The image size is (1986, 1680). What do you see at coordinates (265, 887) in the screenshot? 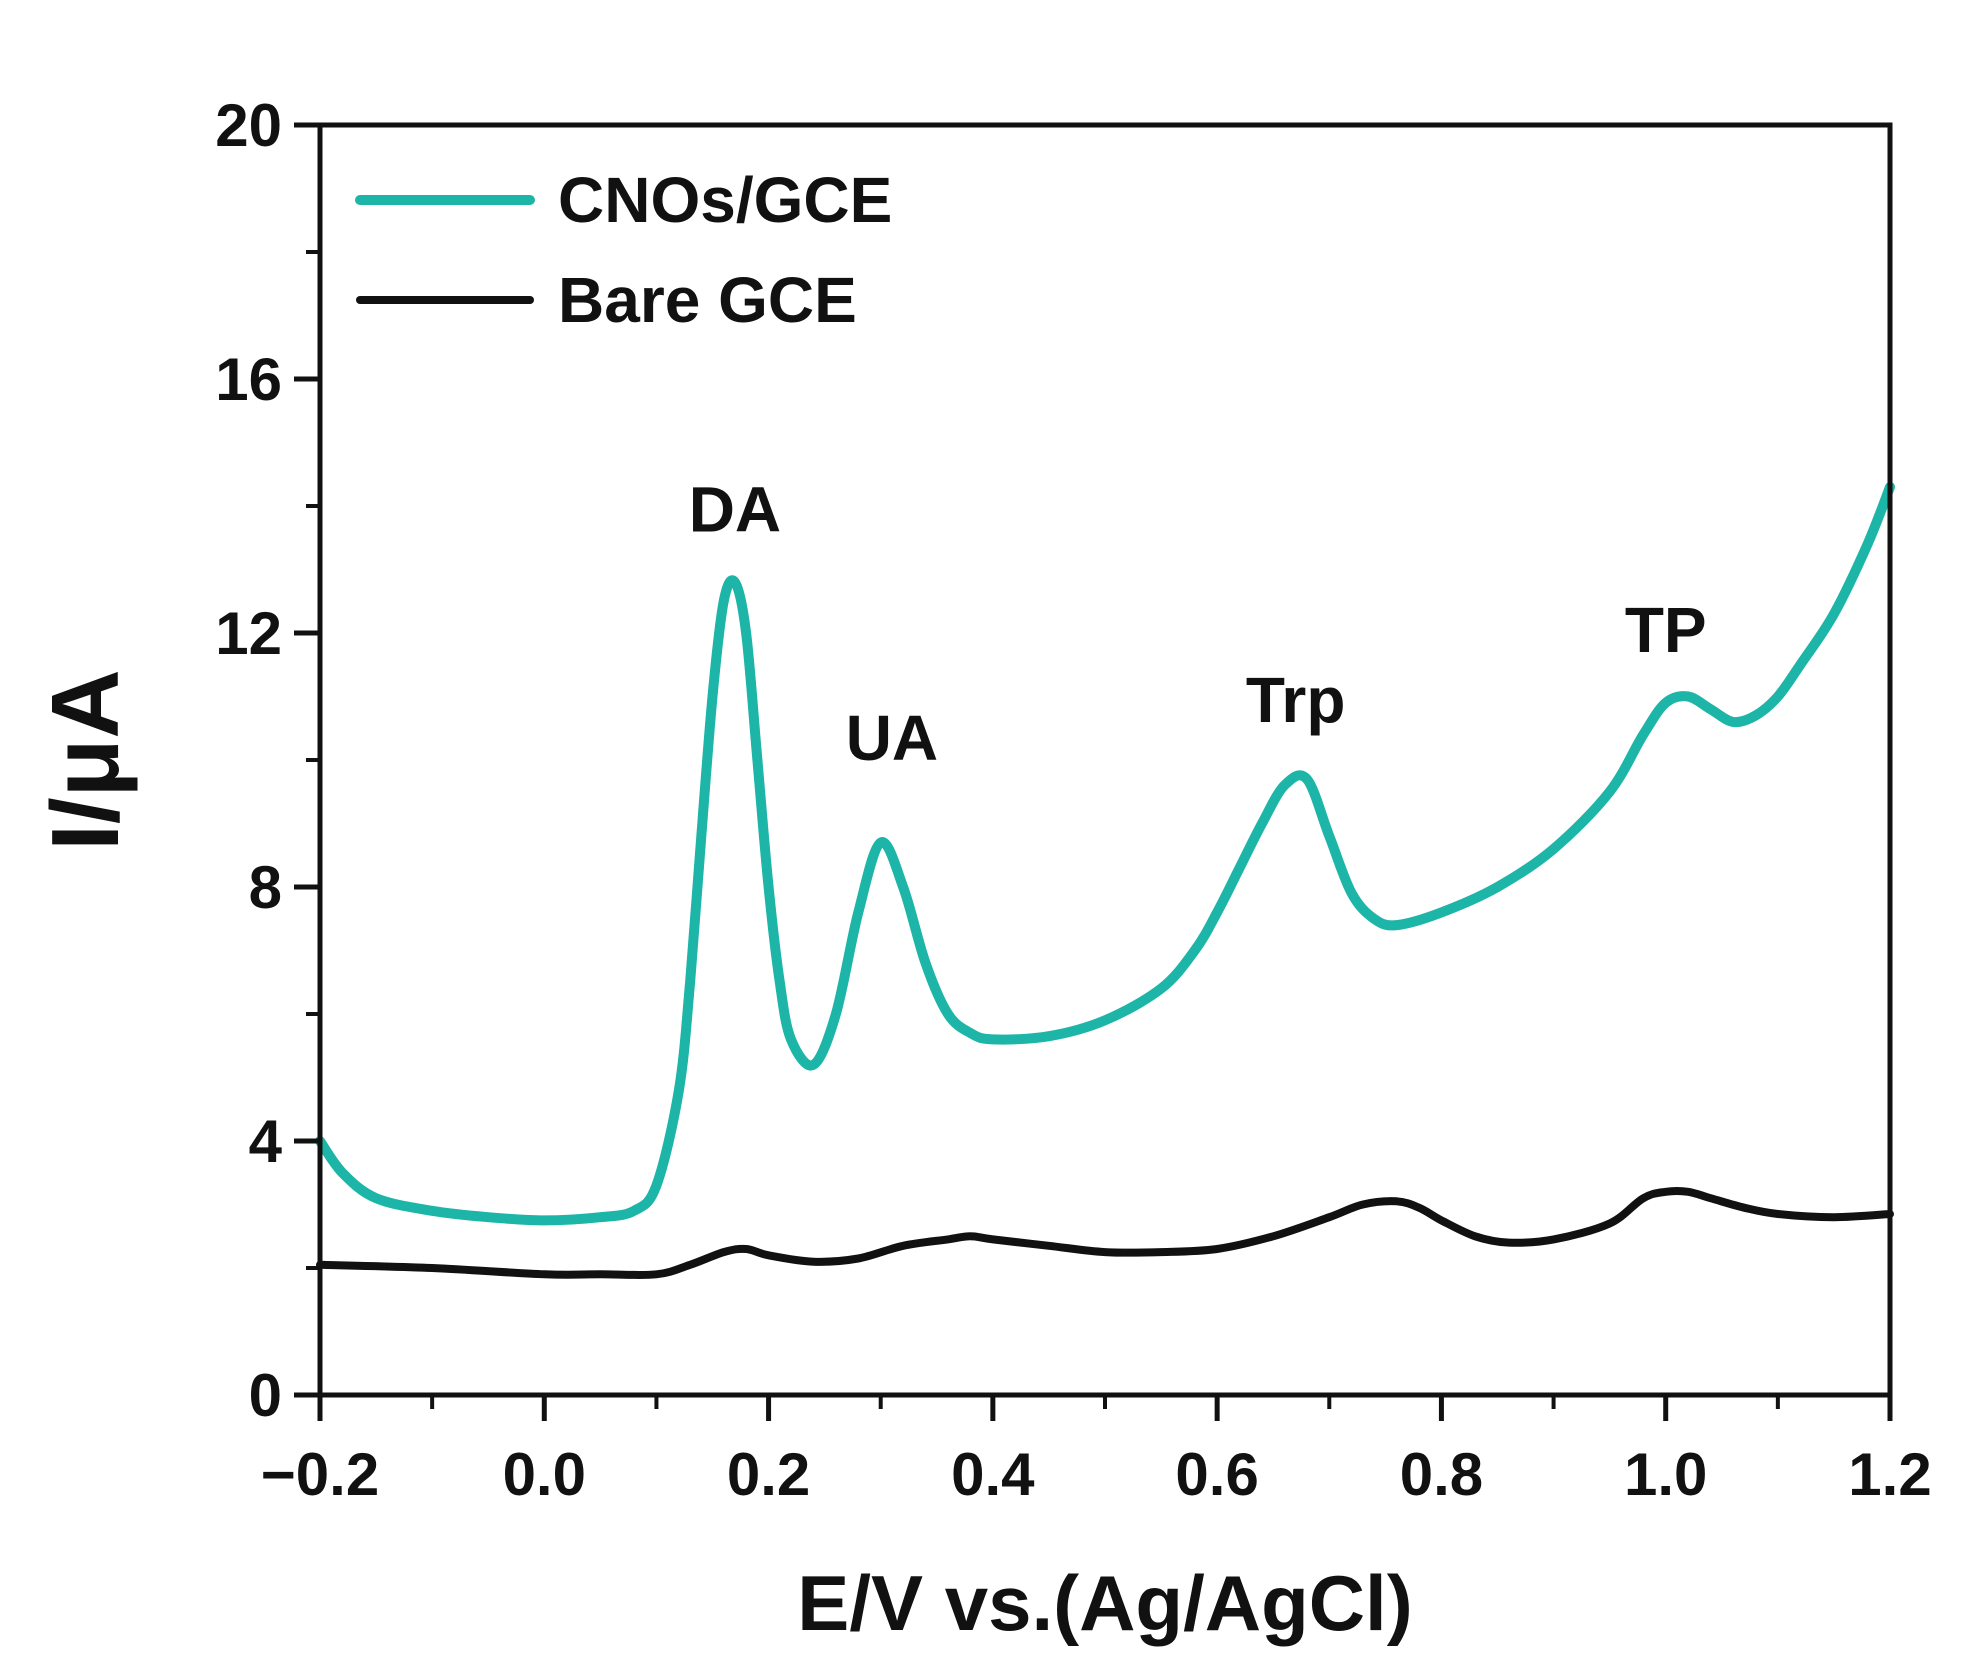
I see `y-tick-label: 8` at bounding box center [265, 887].